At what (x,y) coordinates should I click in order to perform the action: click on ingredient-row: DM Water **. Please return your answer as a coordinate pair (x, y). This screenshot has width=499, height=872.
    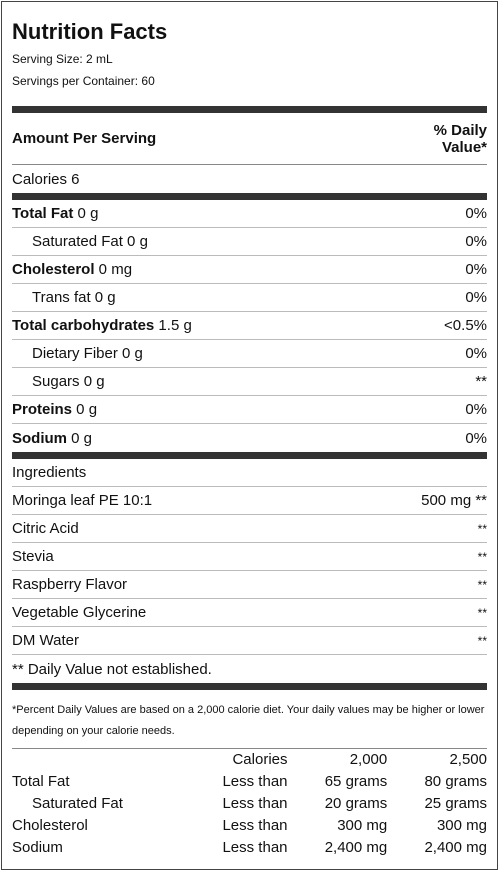
    Looking at the image, I should click on (249, 641).